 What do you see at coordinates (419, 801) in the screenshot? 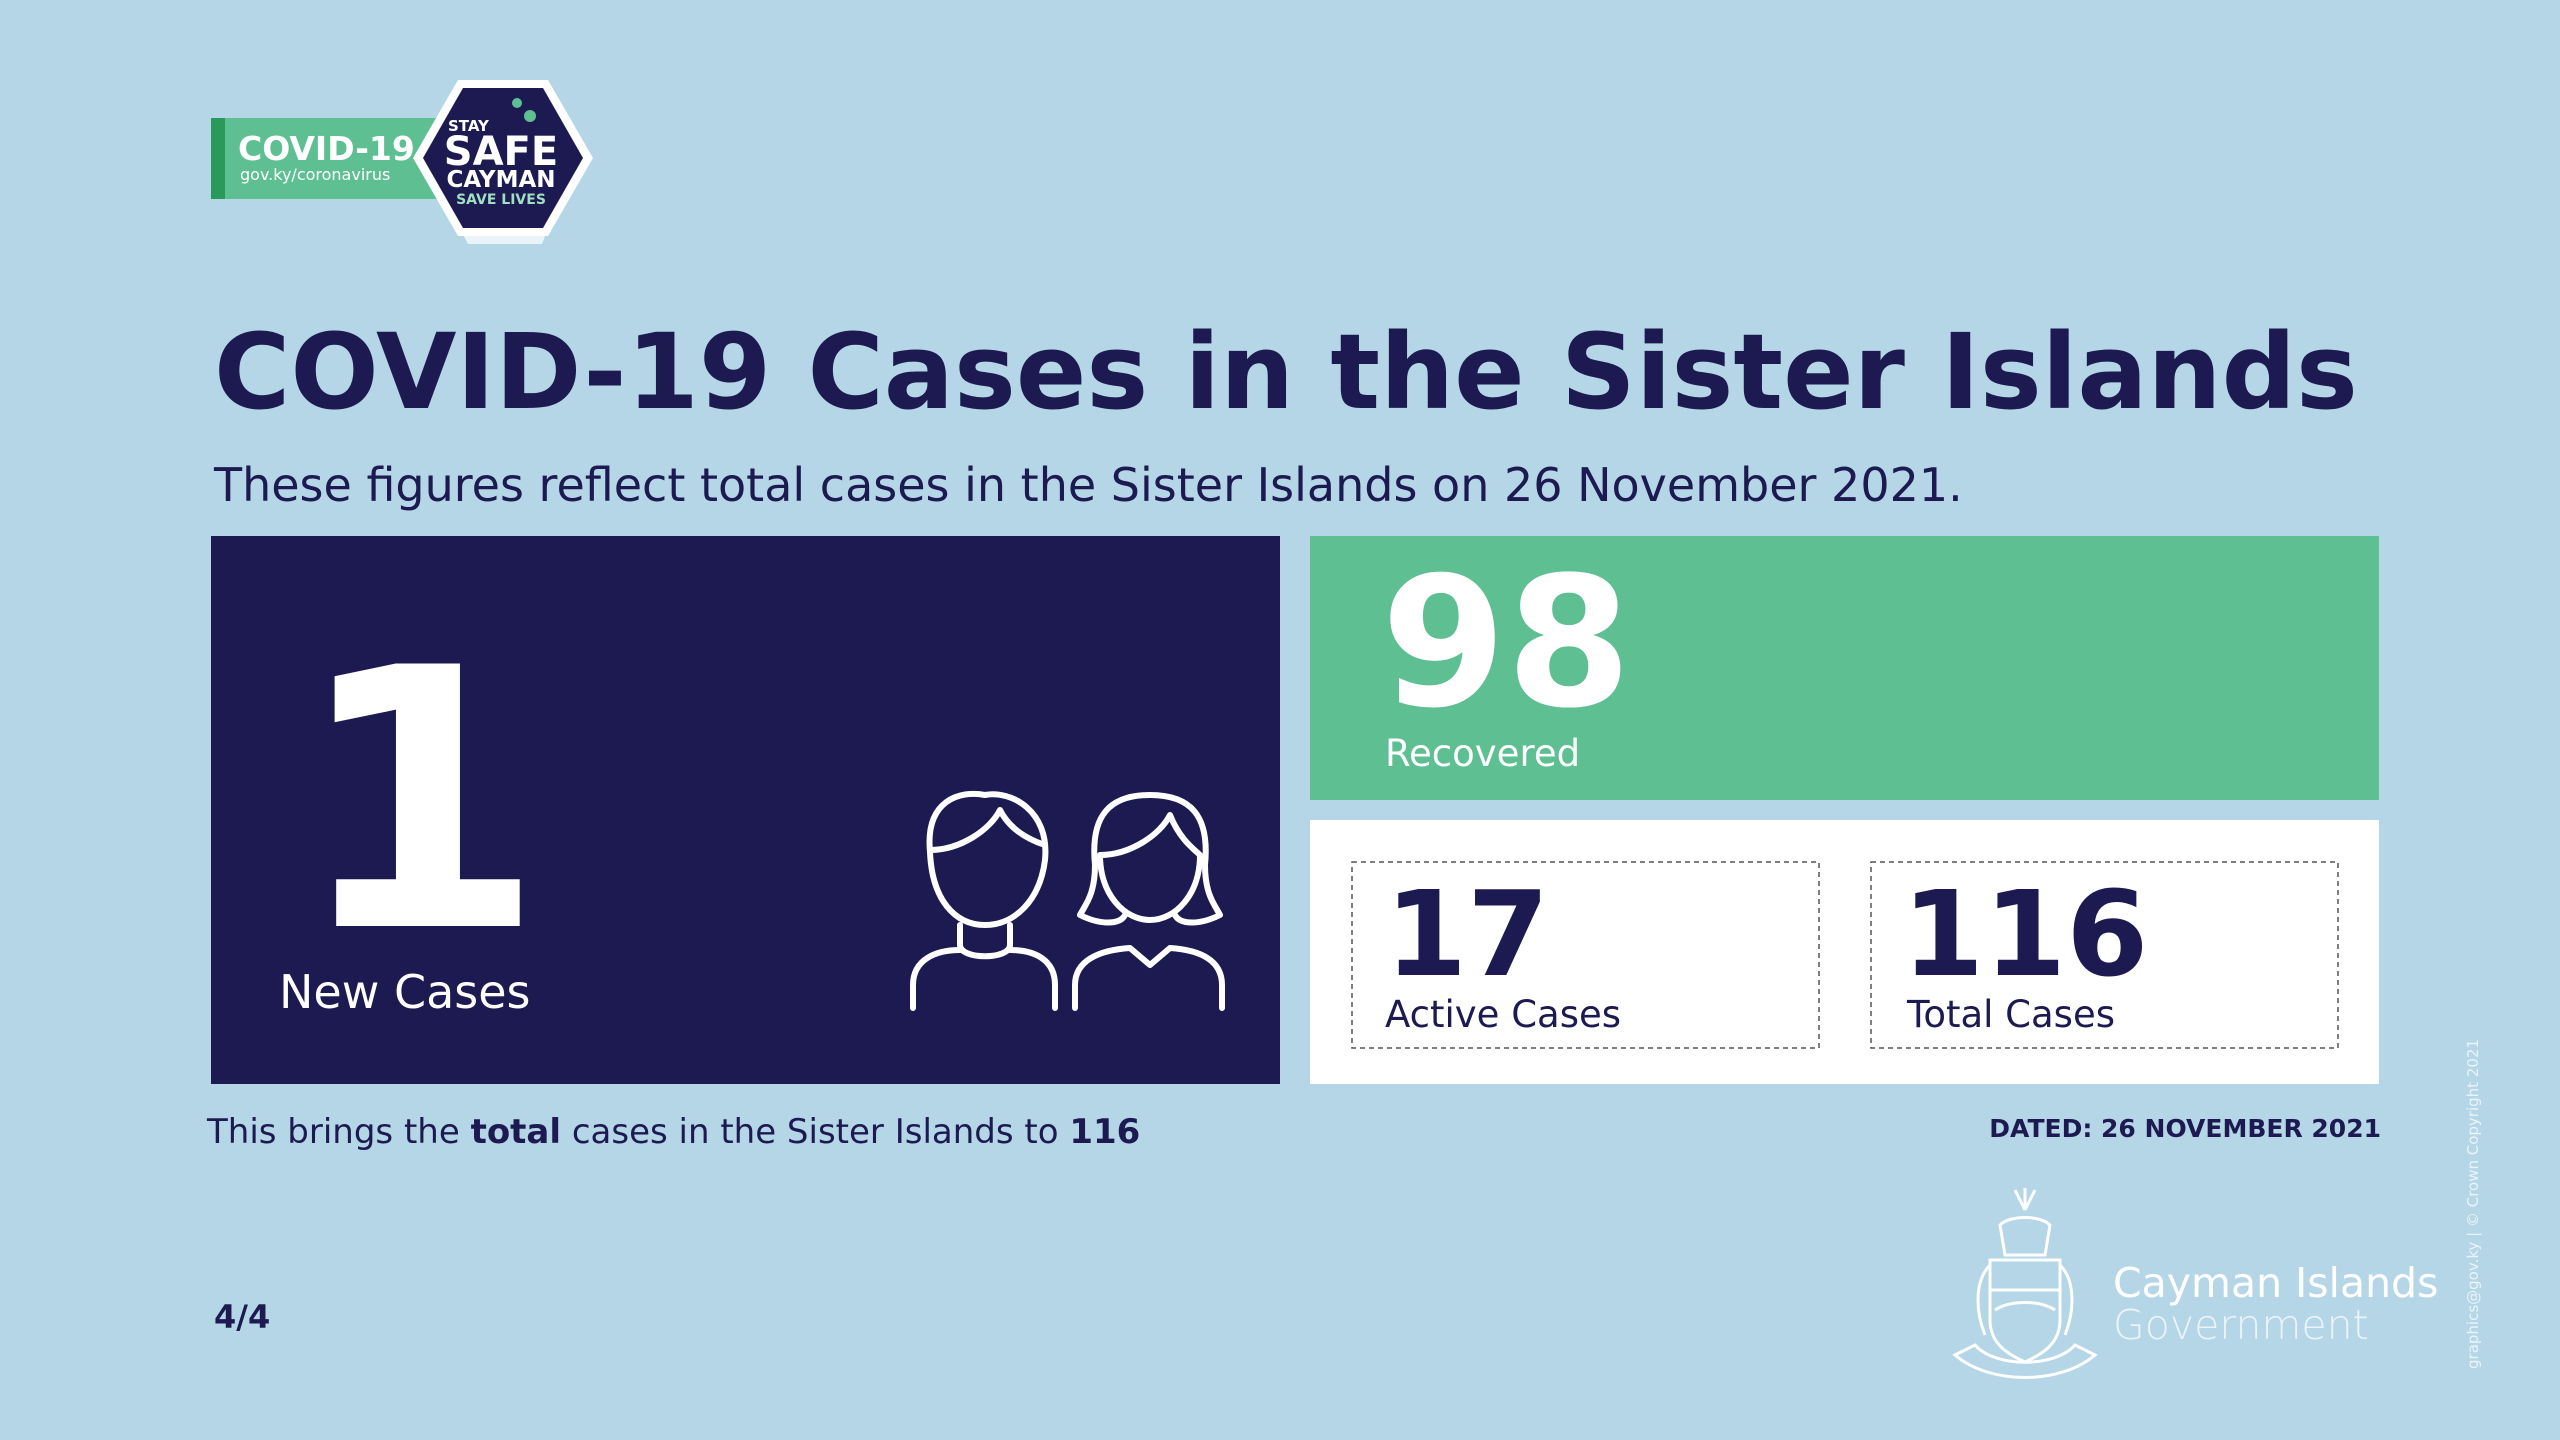
I see `new-cases-value: 1` at bounding box center [419, 801].